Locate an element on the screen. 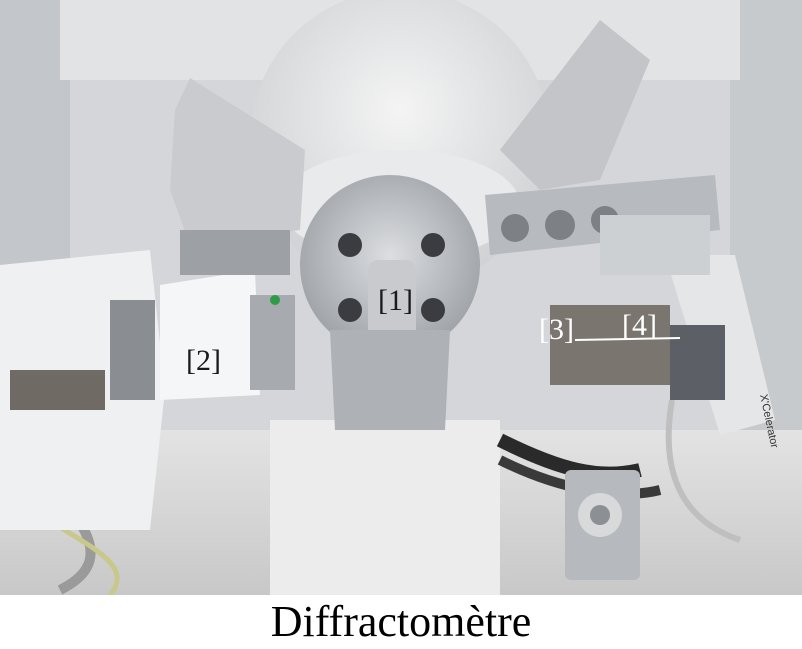 This screenshot has width=802, height=649. sample-holder is located at coordinates (392, 305).